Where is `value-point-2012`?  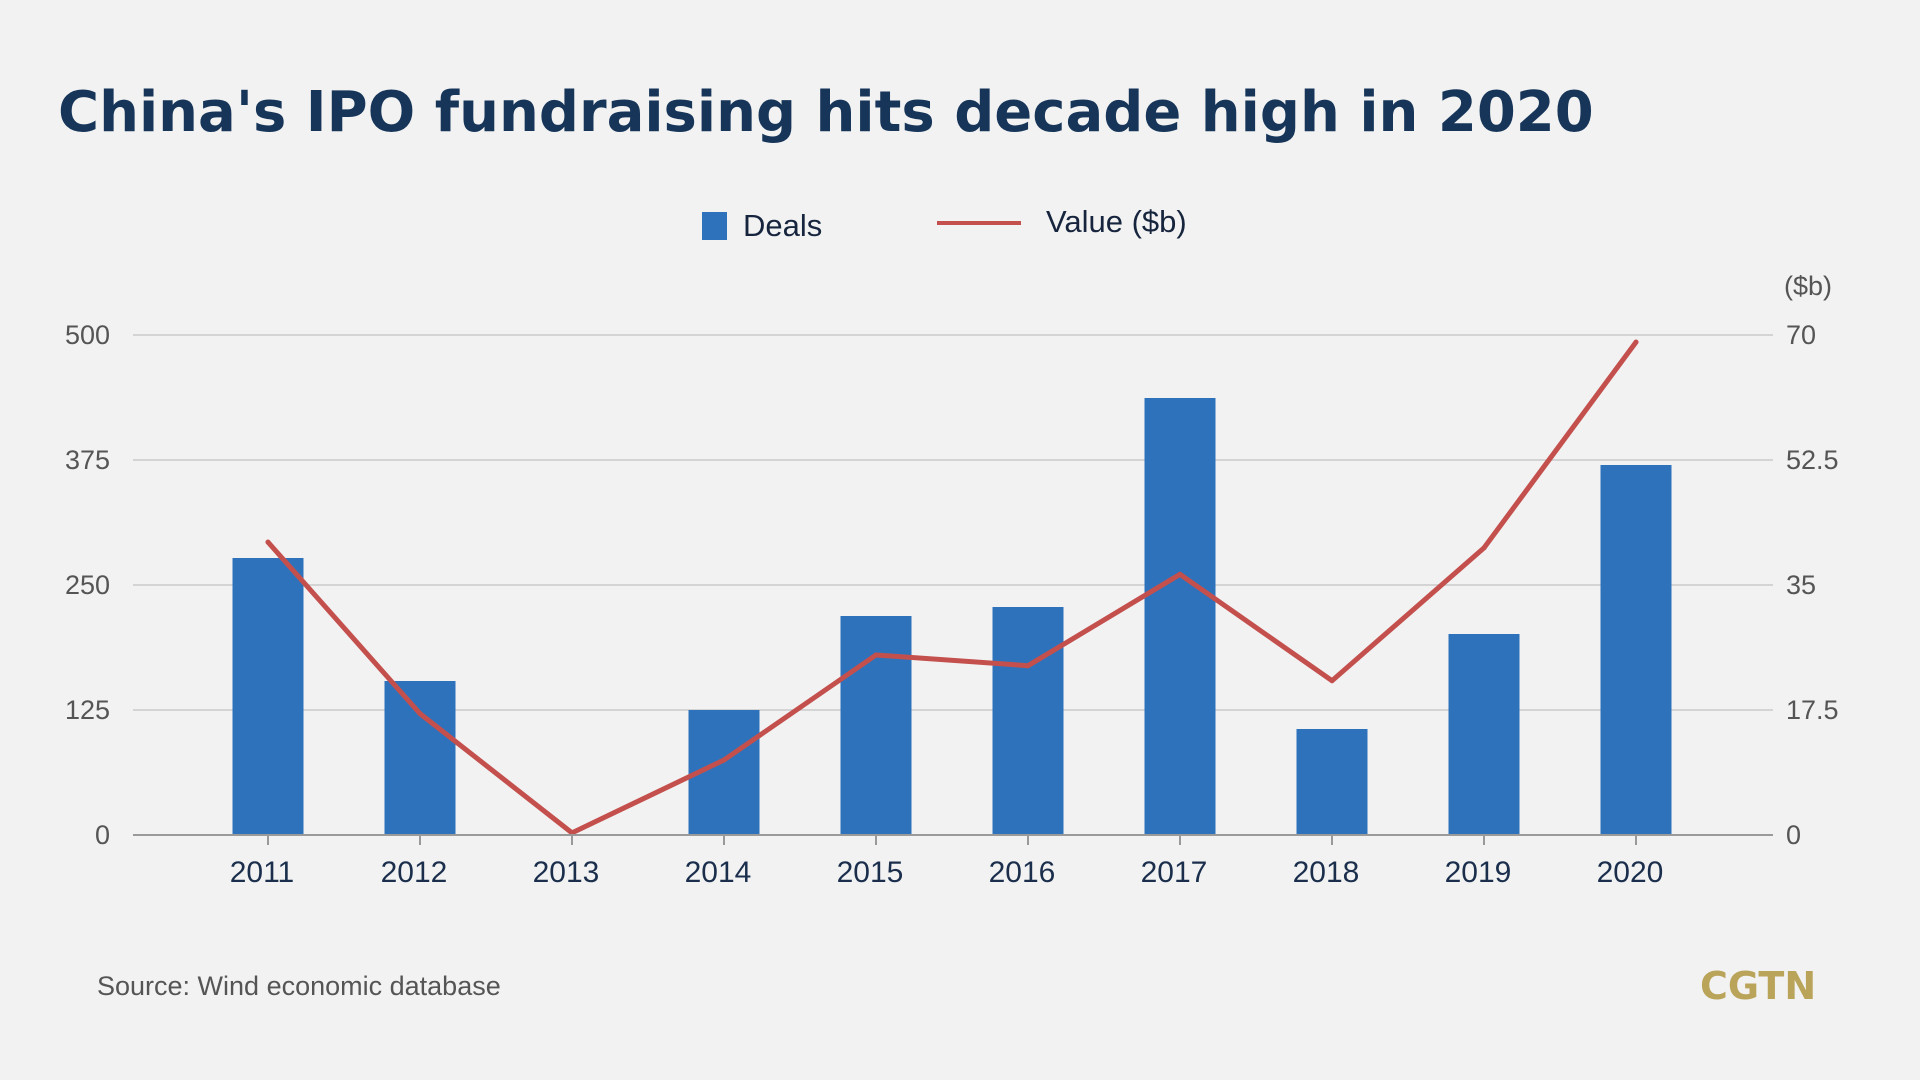 value-point-2012 is located at coordinates (420, 714).